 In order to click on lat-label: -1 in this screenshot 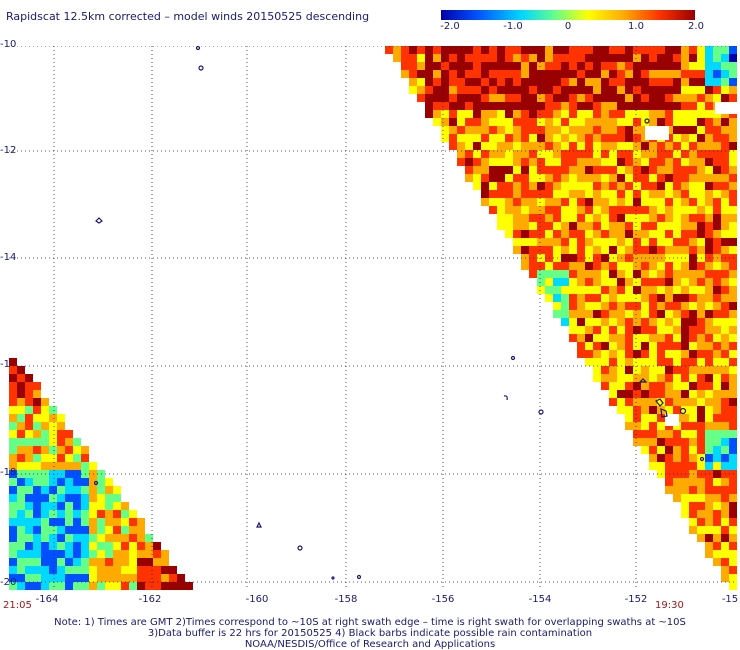, I will do `click(5, 364)`.